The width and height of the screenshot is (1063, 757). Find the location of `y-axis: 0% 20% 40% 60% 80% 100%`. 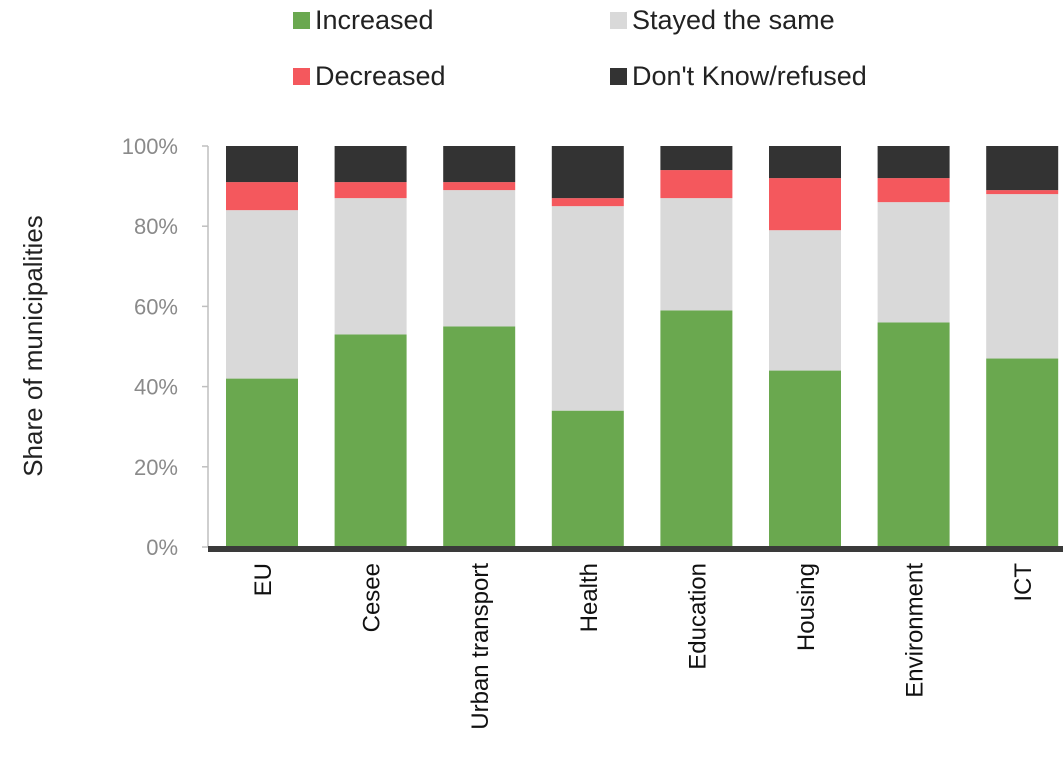

y-axis: 0% 20% 40% 60% 80% 100% is located at coordinates (165, 347).